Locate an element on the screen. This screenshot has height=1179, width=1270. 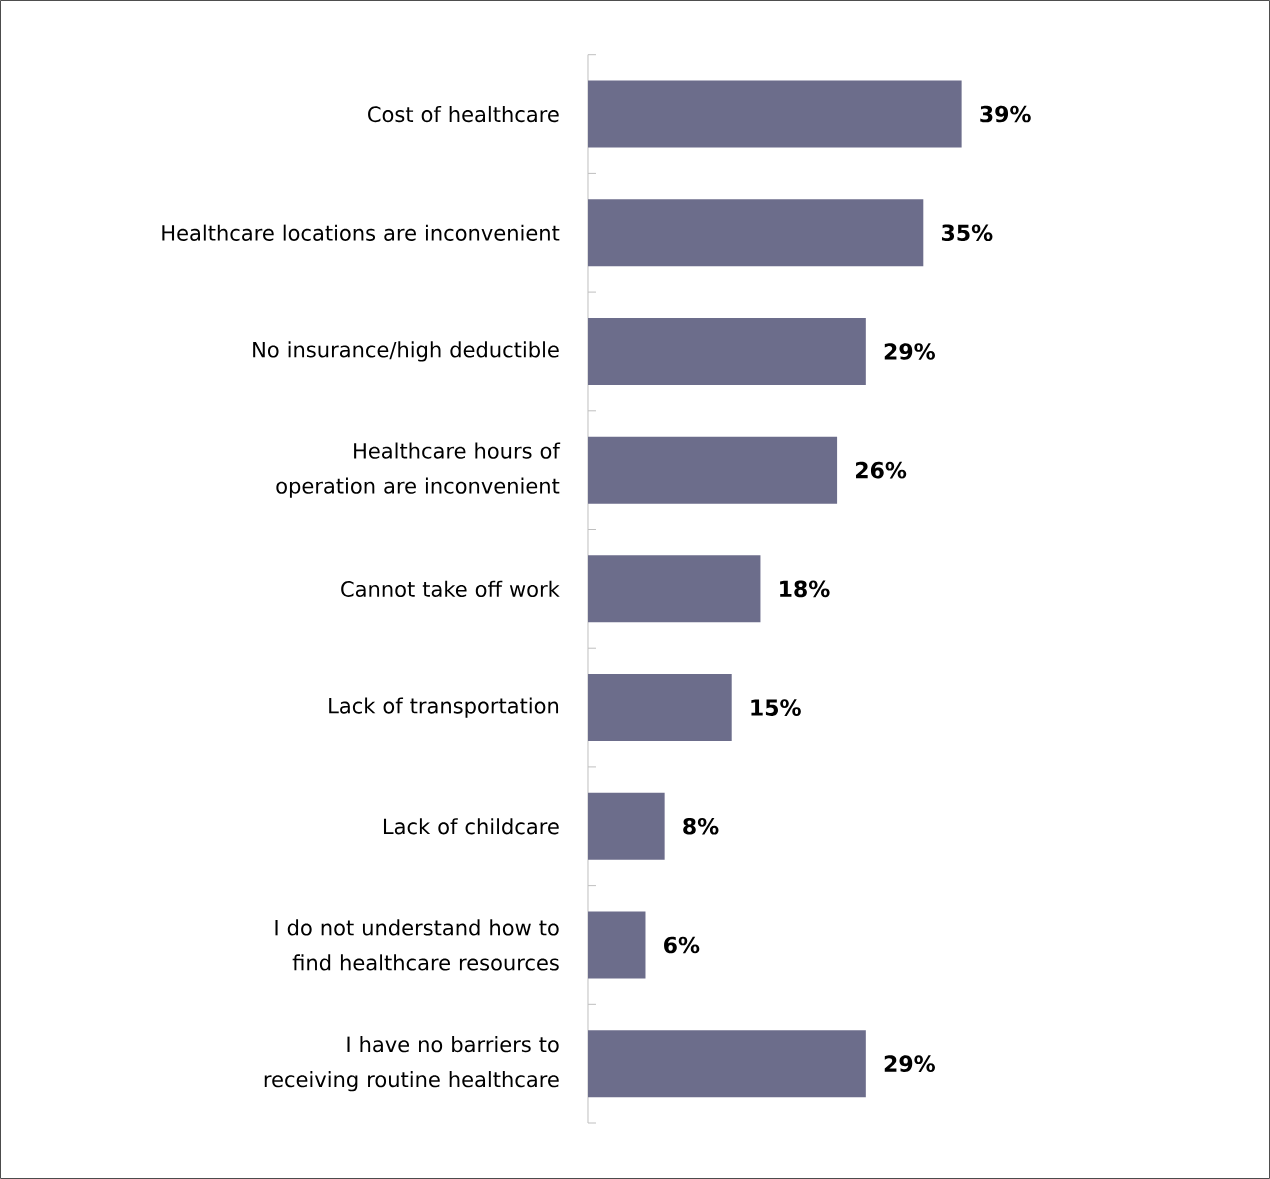
y-tick-label: Healthcare hours of operation are inconvenient is located at coordinates (418, 470).